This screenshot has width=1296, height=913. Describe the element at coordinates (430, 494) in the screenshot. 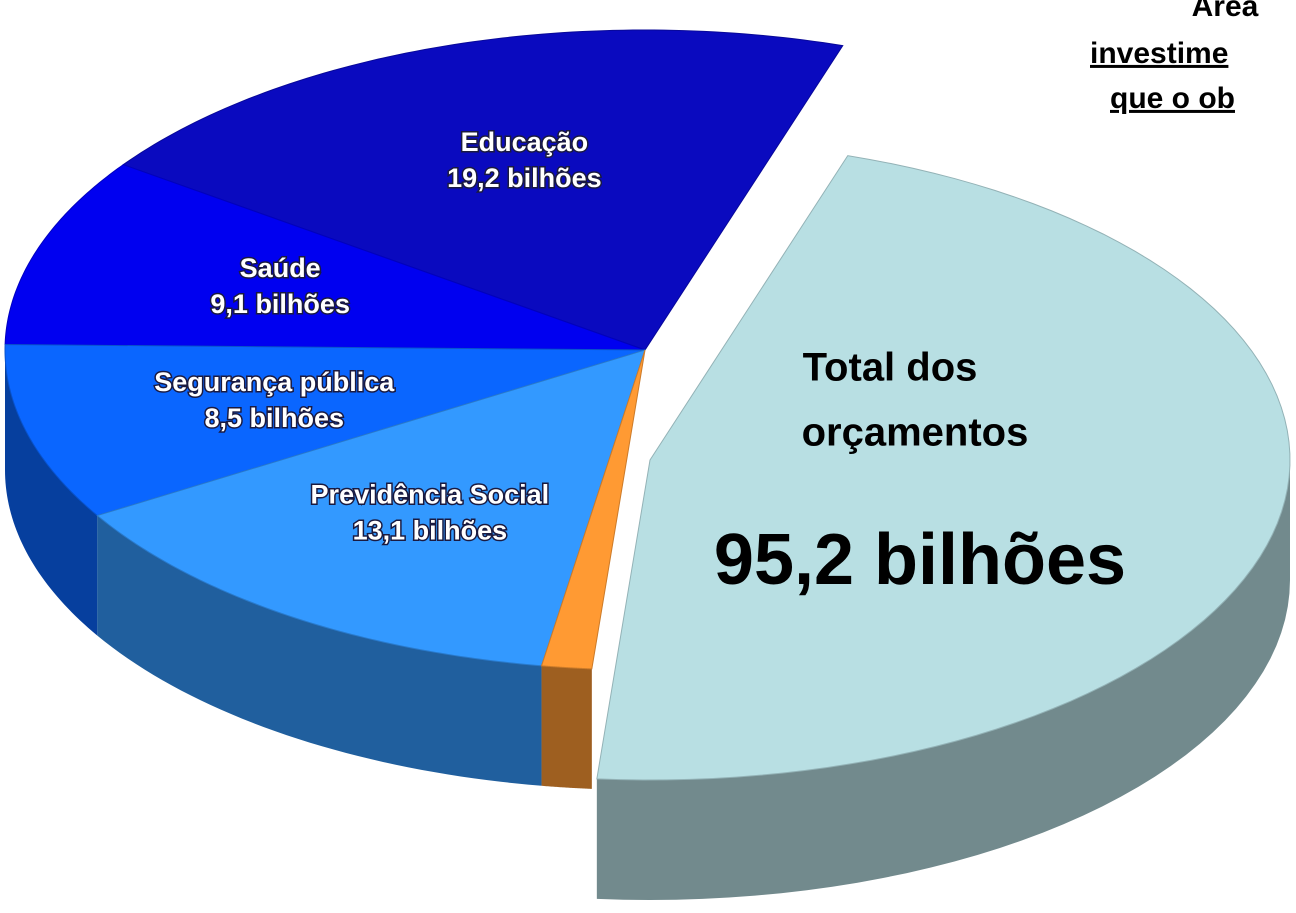

I see `slice-label: Previdência Social` at that location.